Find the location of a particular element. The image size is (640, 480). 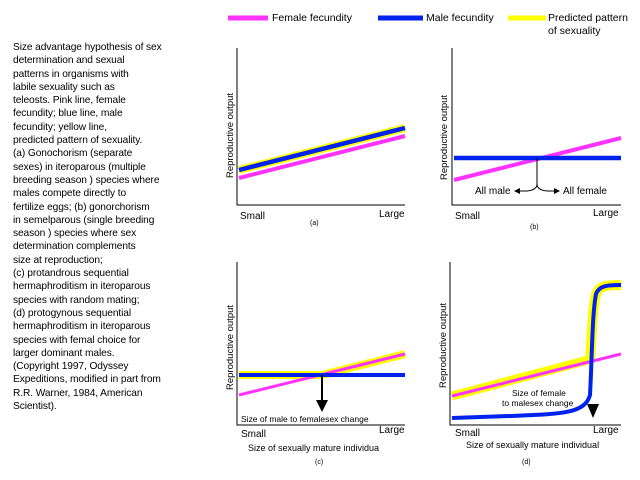

panel-c is located at coordinates (321, 344).